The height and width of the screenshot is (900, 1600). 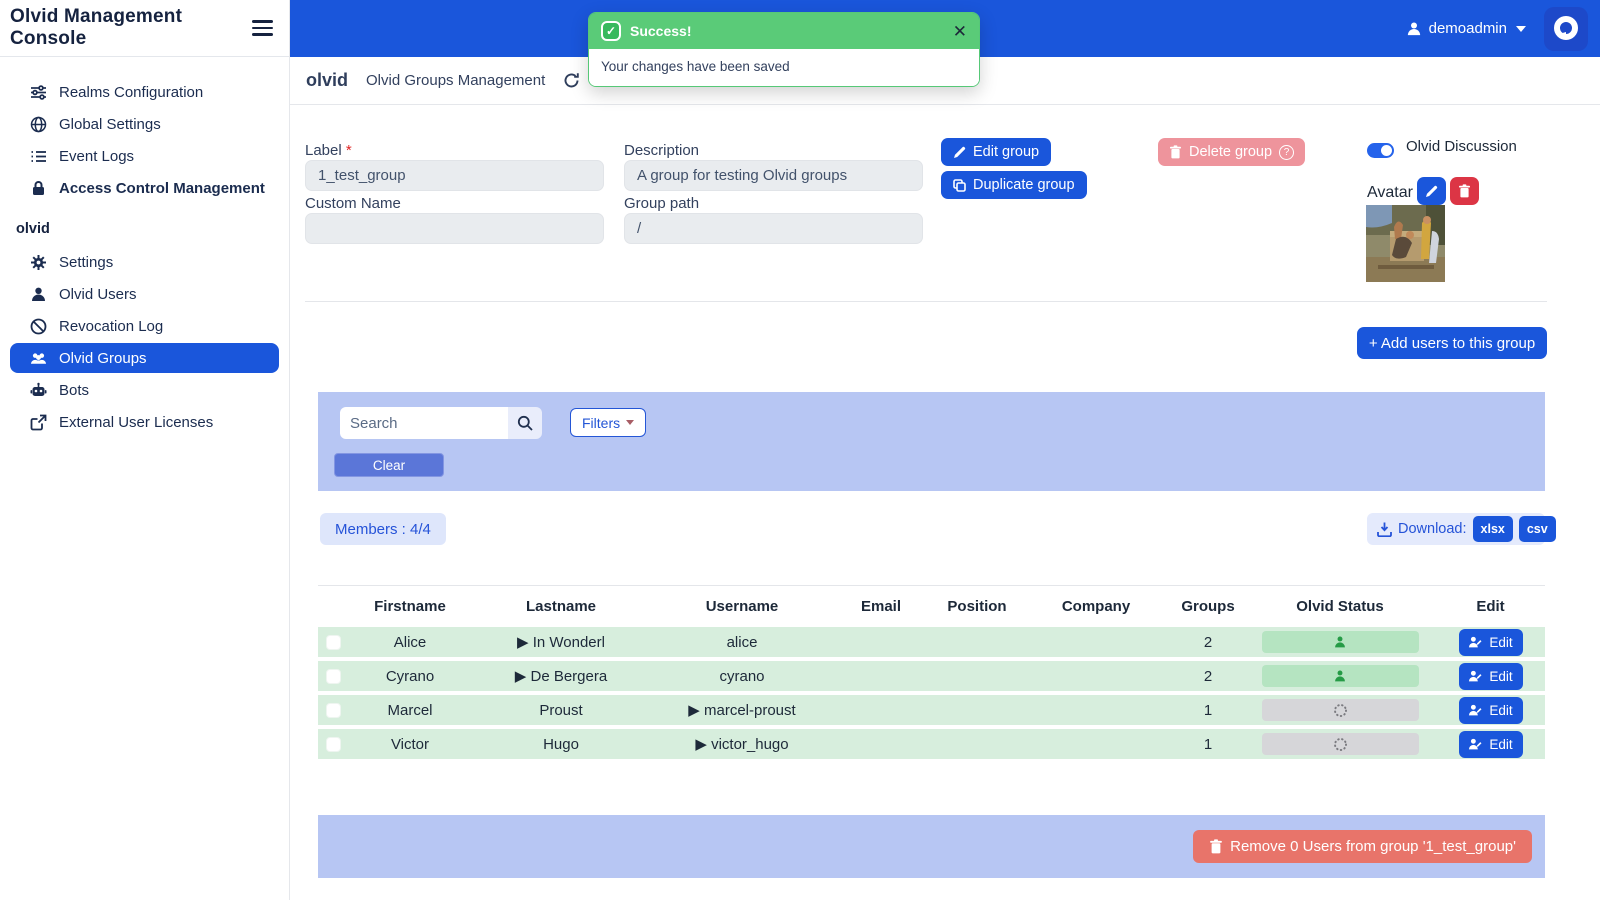 What do you see at coordinates (959, 31) in the screenshot?
I see `close-icon: ✕` at bounding box center [959, 31].